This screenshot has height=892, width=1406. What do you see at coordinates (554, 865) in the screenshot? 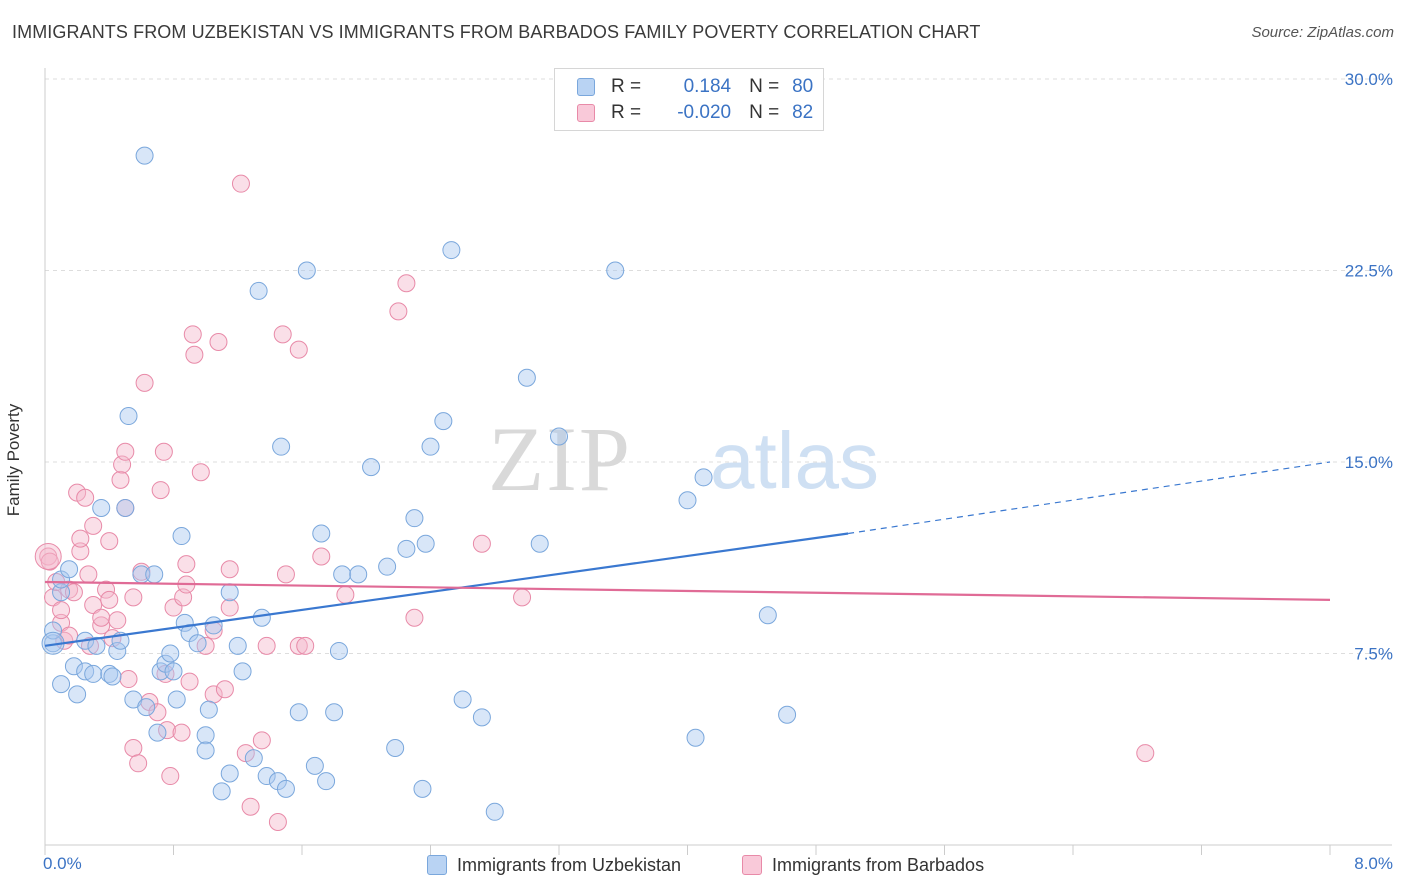
I see `legend-item-uzbekistan: Immigrants from Uzbekistan` at bounding box center [554, 865].